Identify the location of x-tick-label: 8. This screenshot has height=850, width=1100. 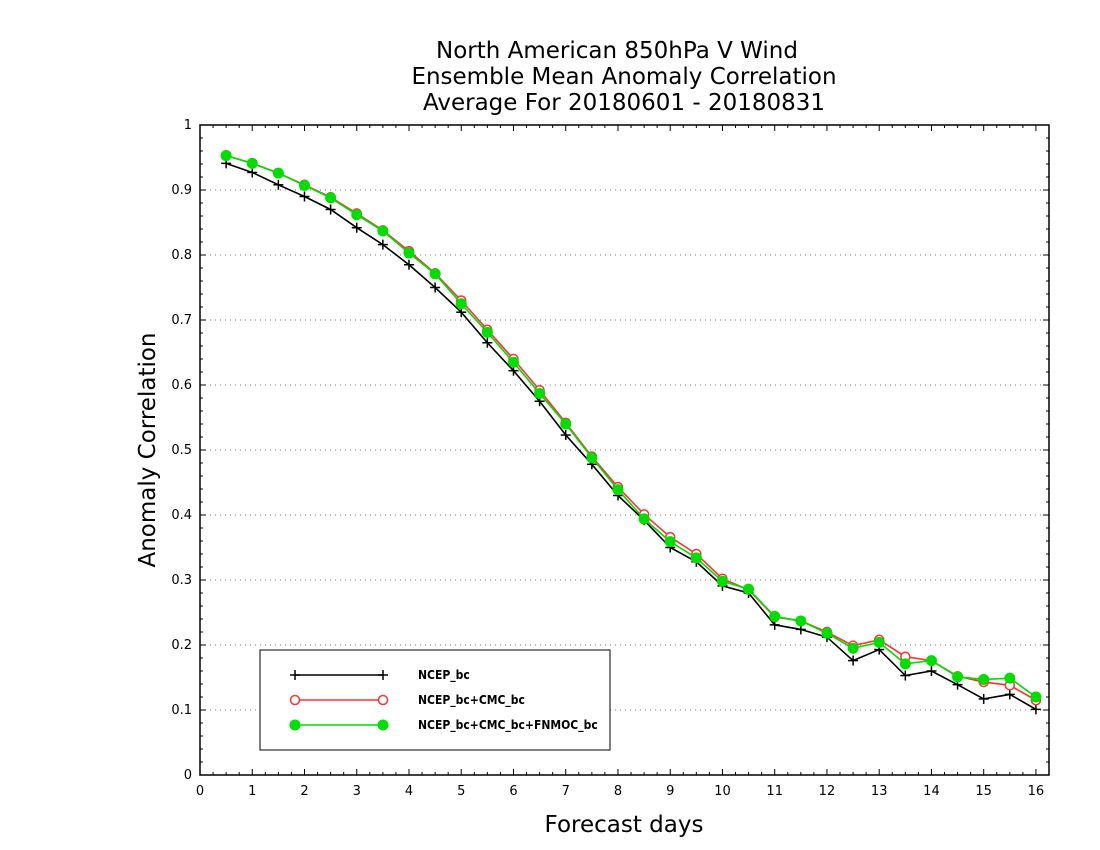
(618, 791).